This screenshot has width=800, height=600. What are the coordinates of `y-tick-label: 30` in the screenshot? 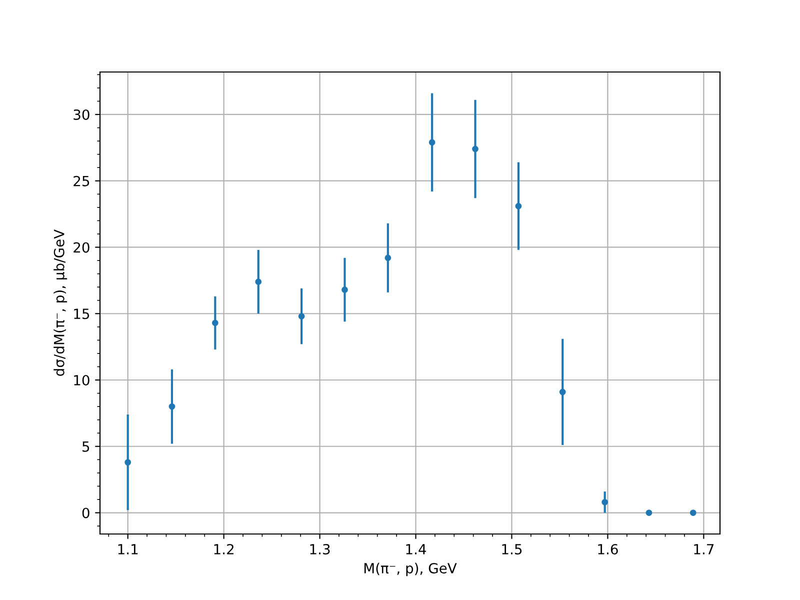 It's located at (82, 114).